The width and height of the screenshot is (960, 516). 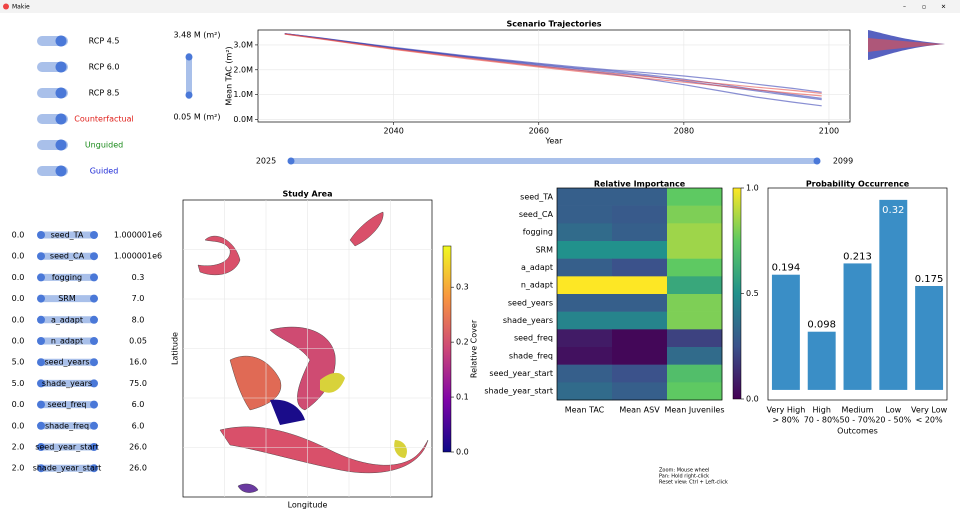 What do you see at coordinates (554, 161) in the screenshot?
I see `year-slider` at bounding box center [554, 161].